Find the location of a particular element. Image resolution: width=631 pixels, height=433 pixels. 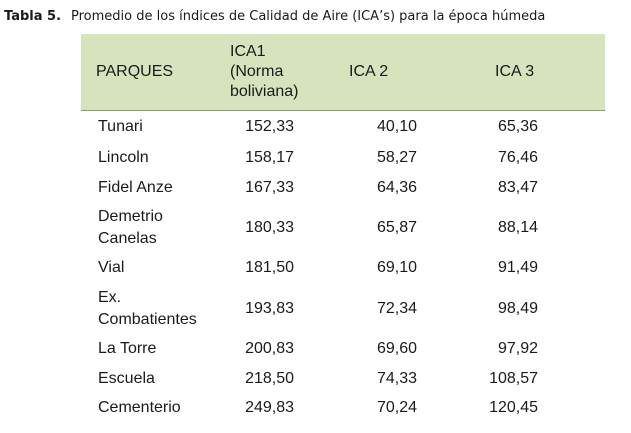

ica1-value: 158,17 is located at coordinates (269, 157).